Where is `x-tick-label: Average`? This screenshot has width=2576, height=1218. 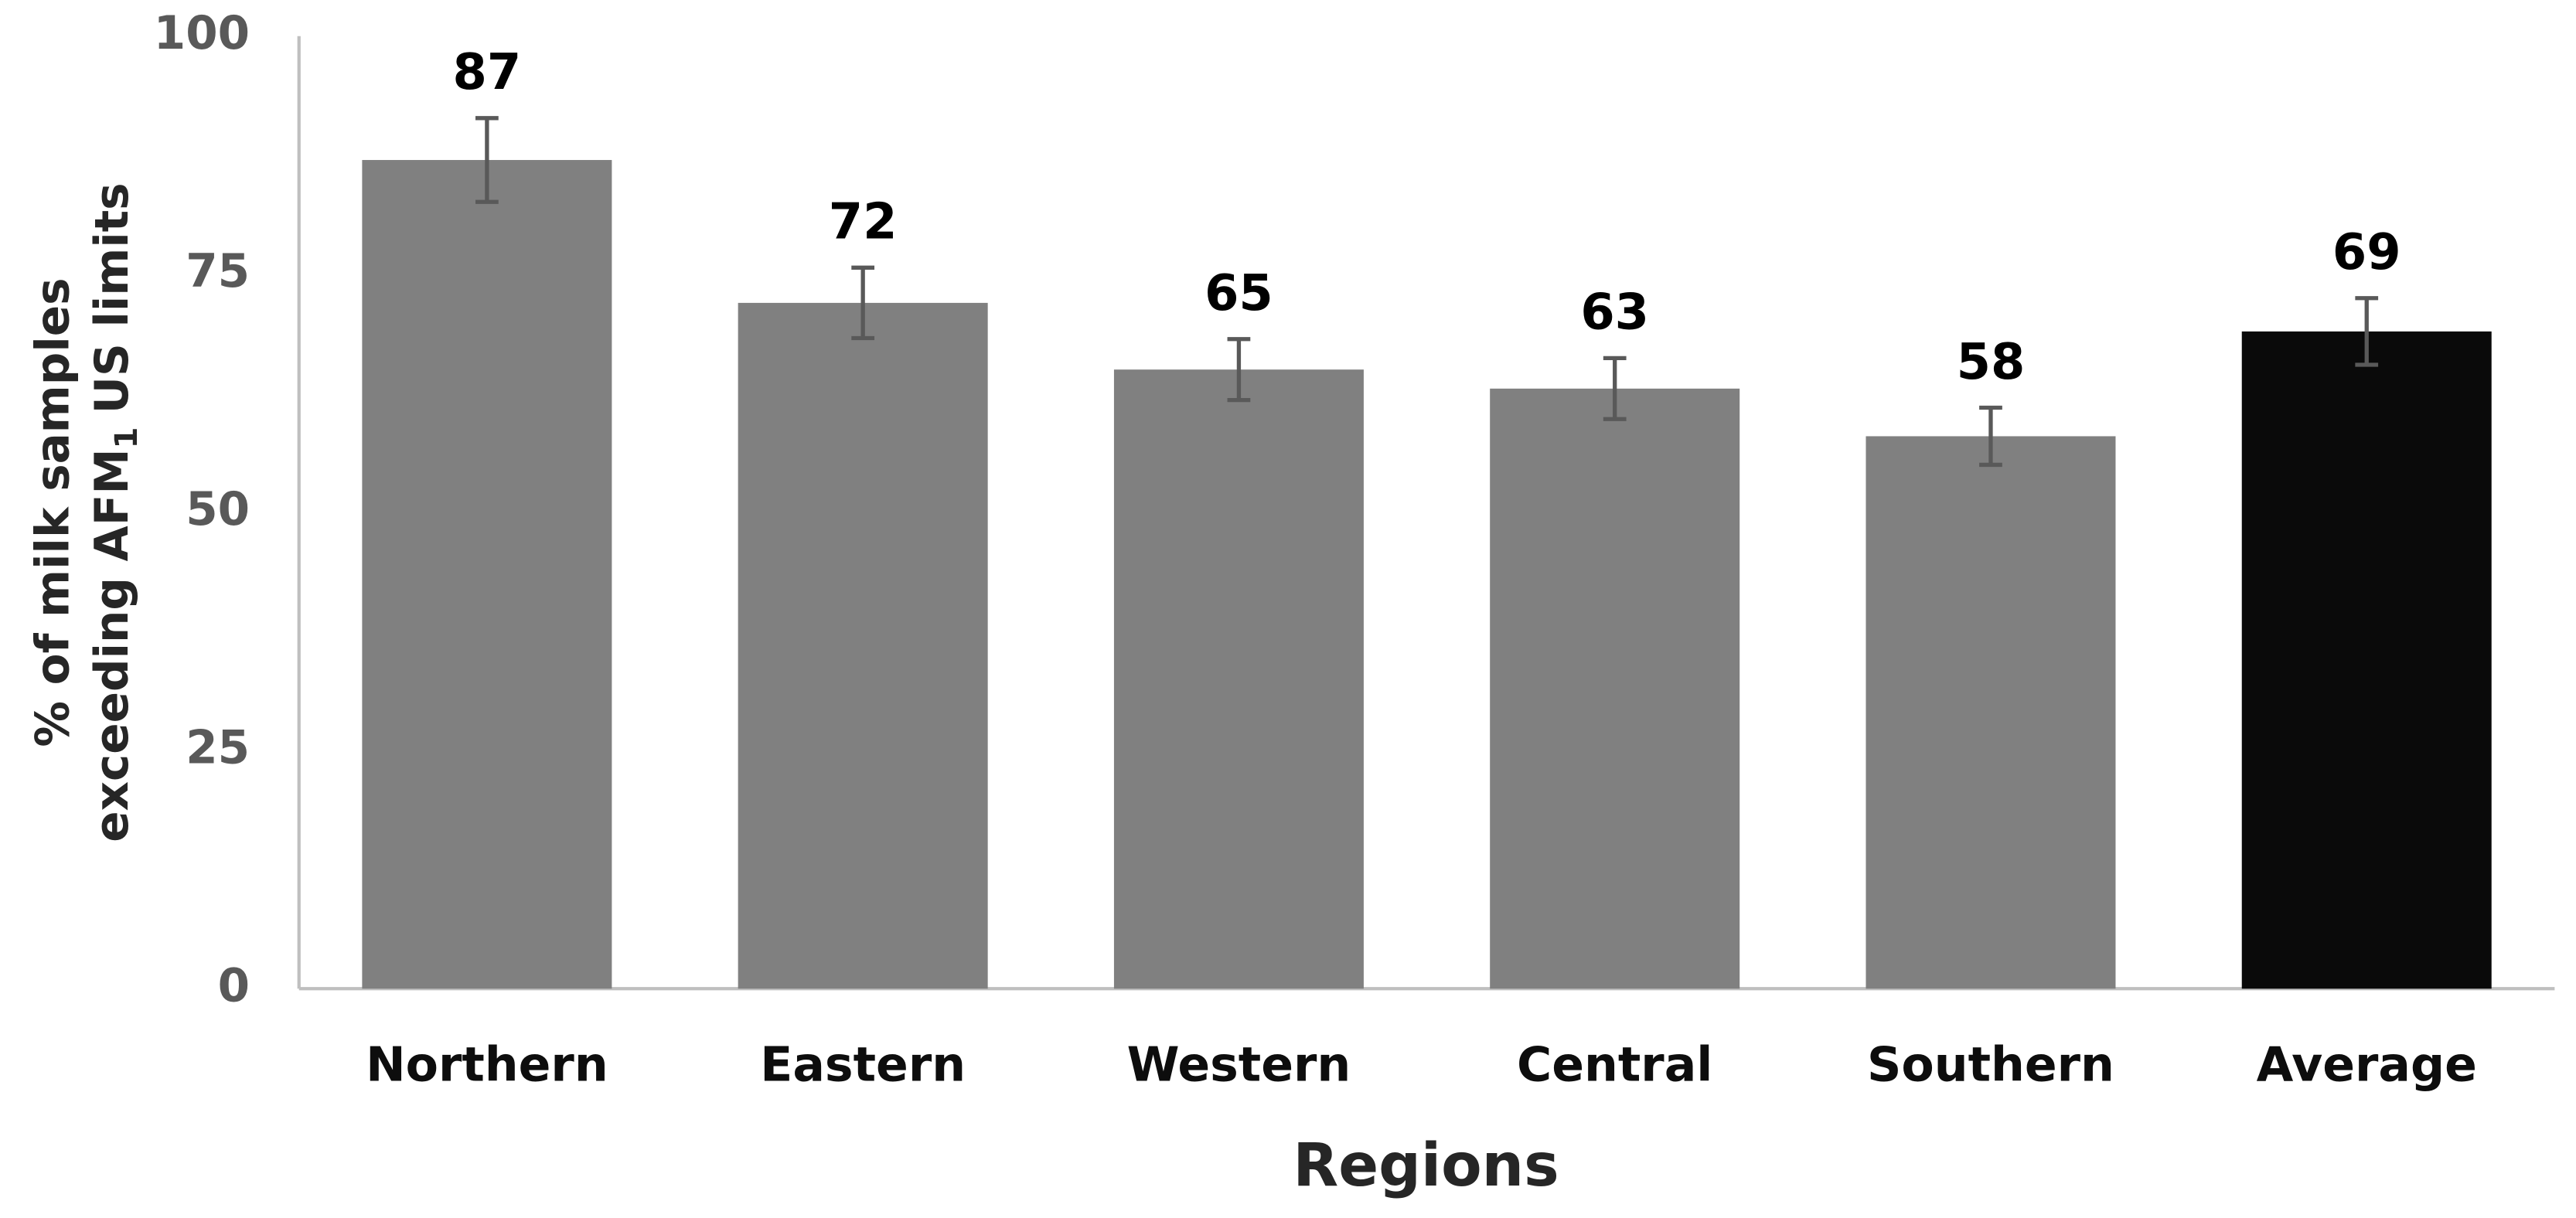 x-tick-label: Average is located at coordinates (2367, 1064).